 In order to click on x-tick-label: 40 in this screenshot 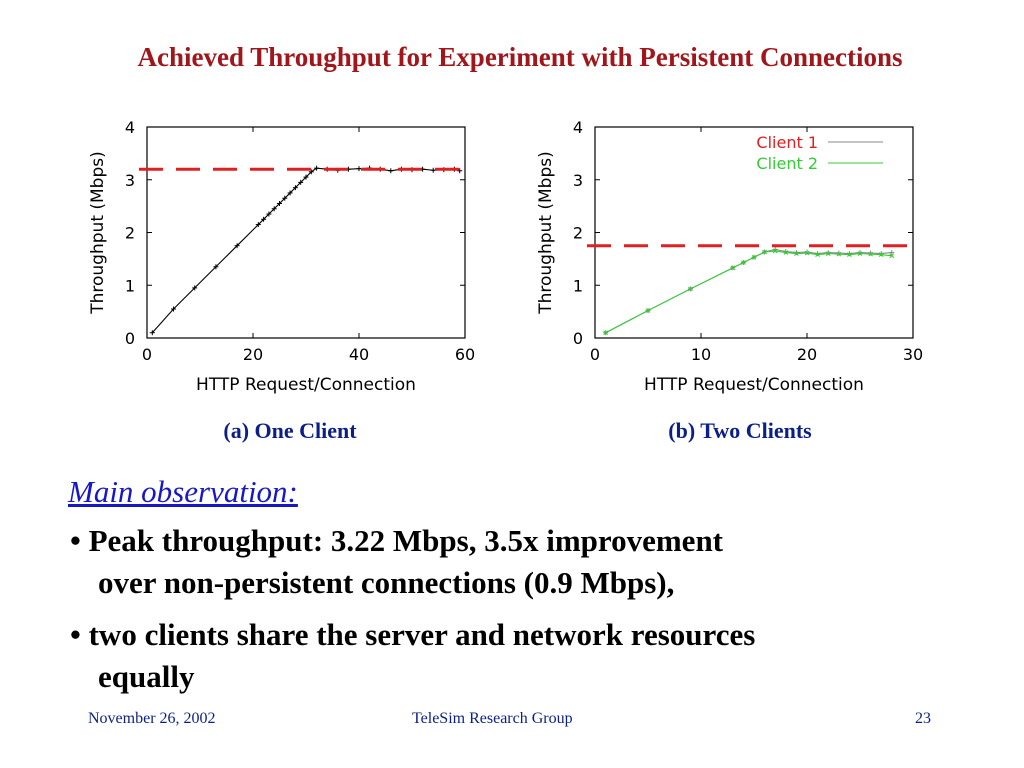, I will do `click(359, 354)`.